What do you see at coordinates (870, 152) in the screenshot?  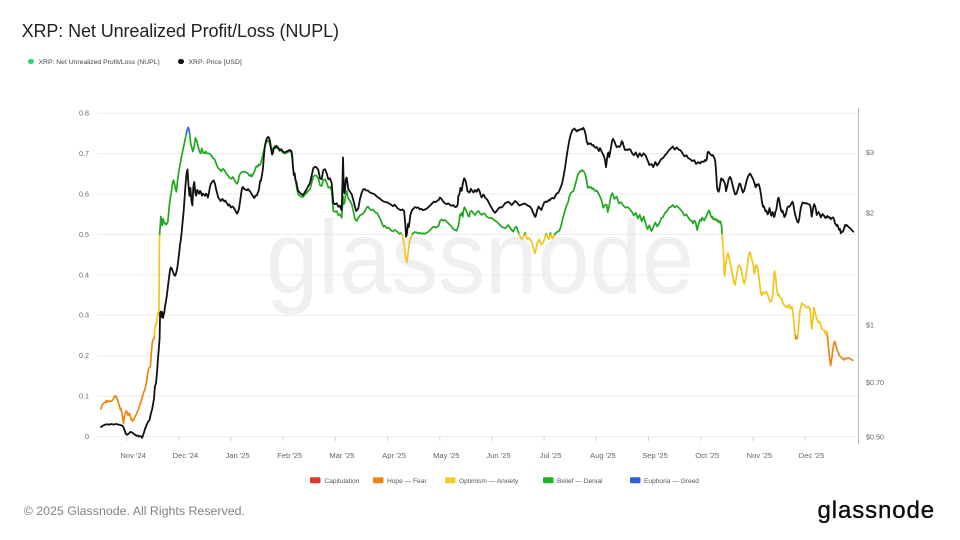 I see `svg-text: $3` at bounding box center [870, 152].